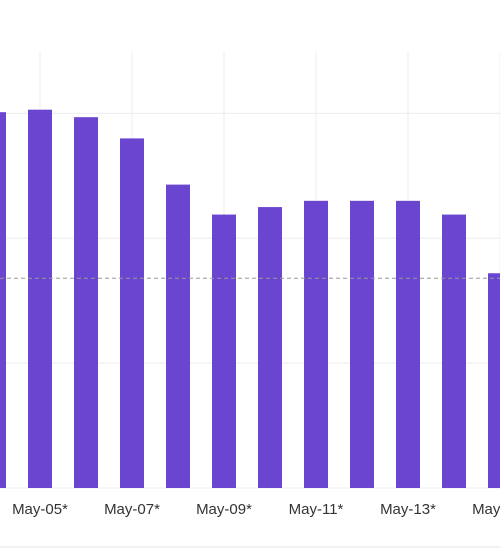  What do you see at coordinates (408, 509) in the screenshot?
I see `x-tick-label: May-13*` at bounding box center [408, 509].